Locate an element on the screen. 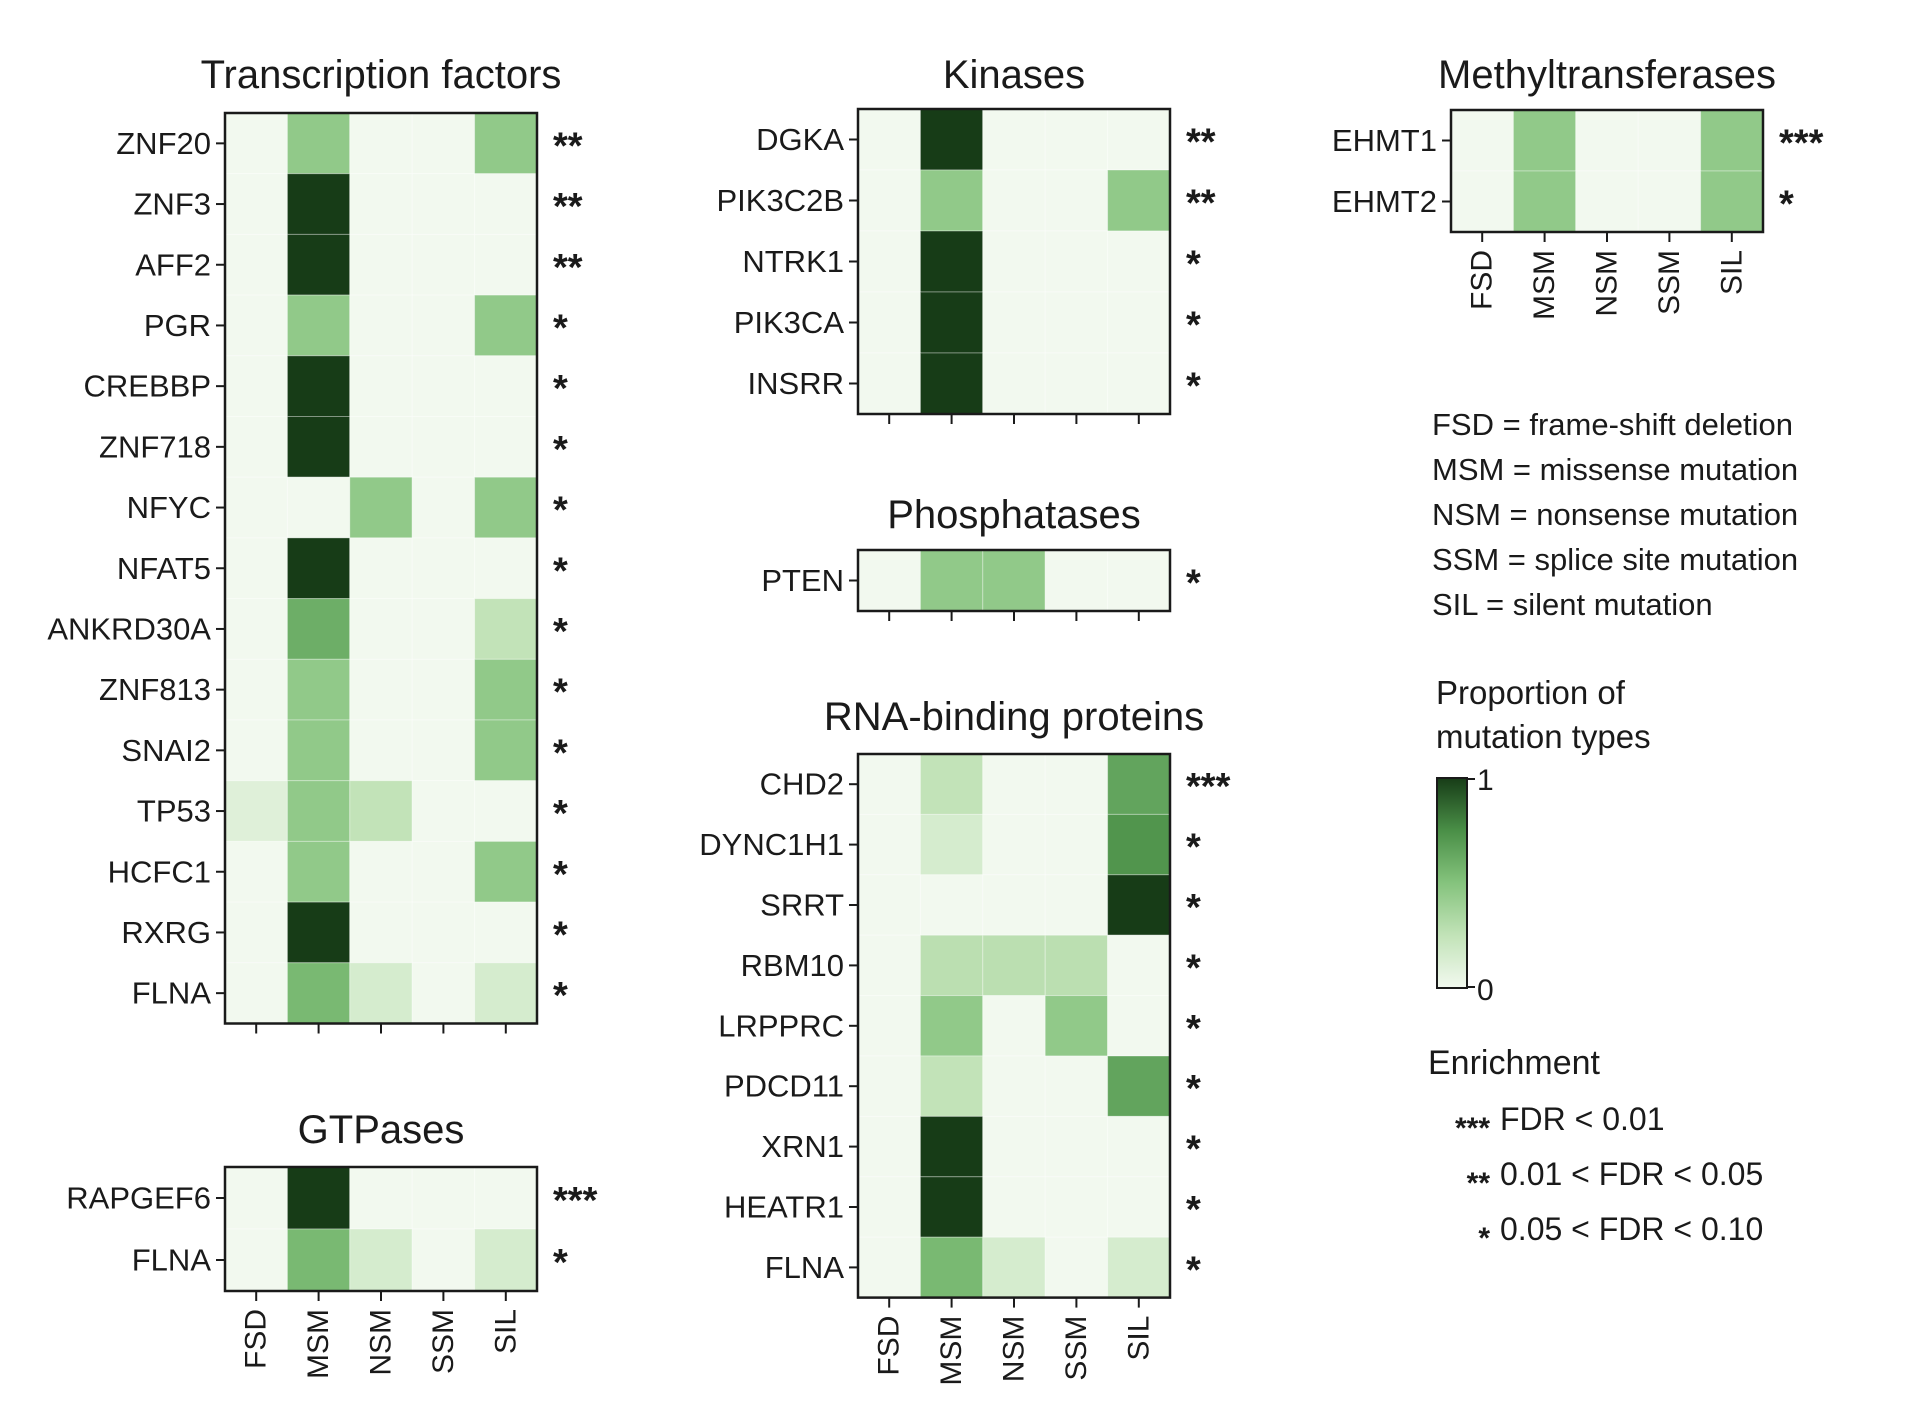  gene-label: SNAI2 is located at coordinates (166, 750).